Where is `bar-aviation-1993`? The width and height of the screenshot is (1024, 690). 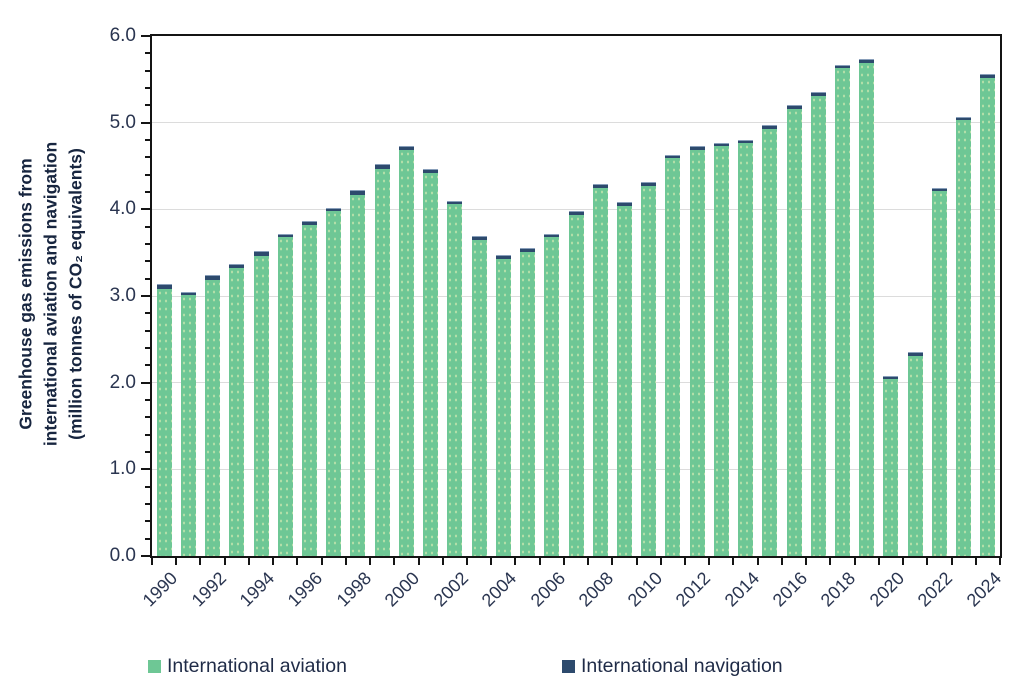
bar-aviation-1993 is located at coordinates (237, 412).